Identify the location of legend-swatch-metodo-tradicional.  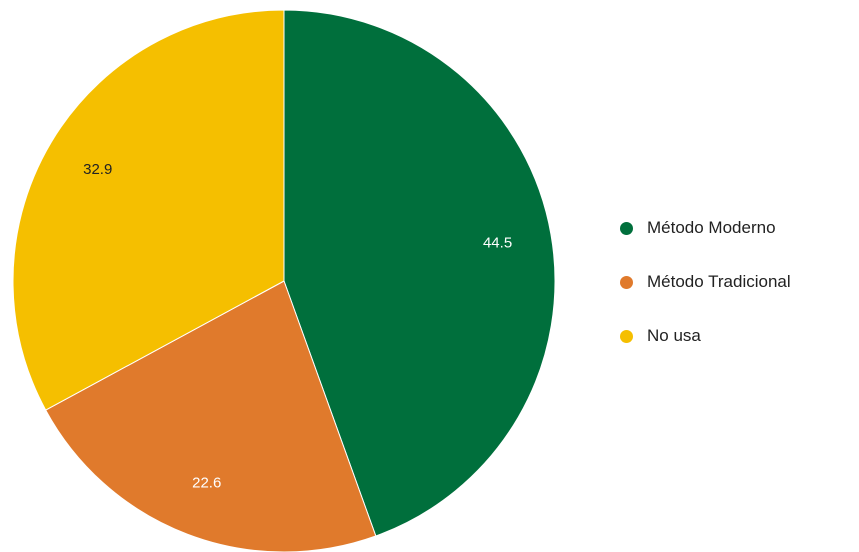
(626, 282).